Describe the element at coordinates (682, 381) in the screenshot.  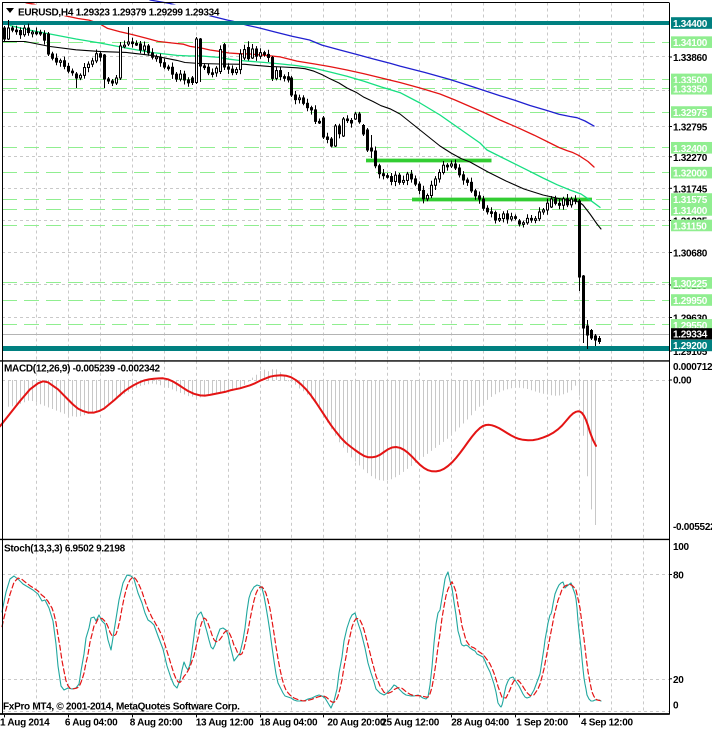
I see `svg-text: 0.00` at that location.